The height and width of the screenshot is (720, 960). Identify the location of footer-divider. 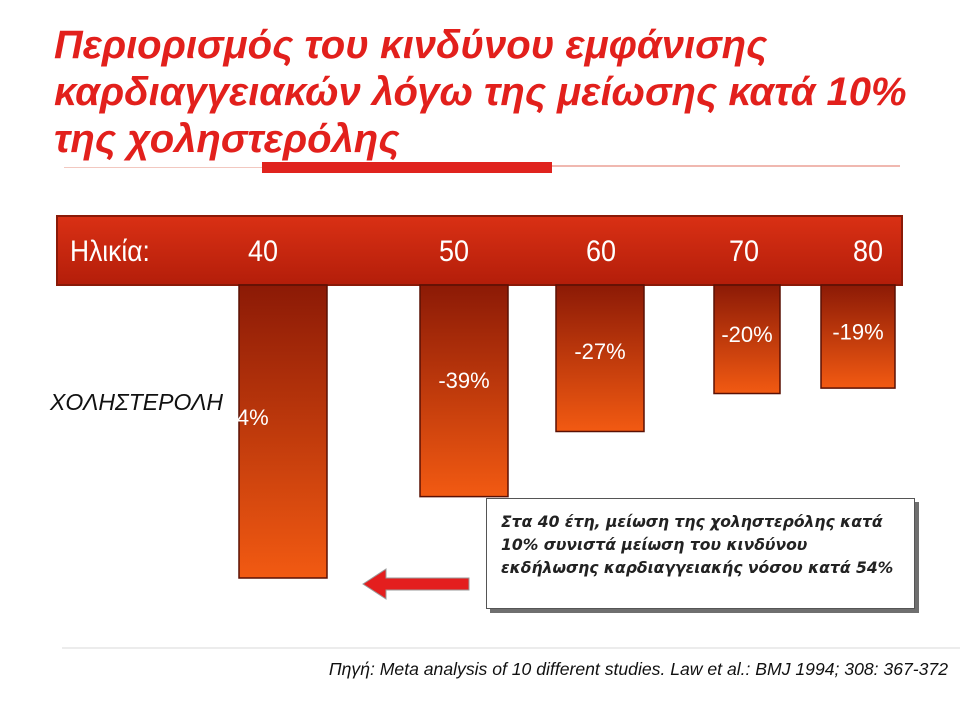
(511, 648).